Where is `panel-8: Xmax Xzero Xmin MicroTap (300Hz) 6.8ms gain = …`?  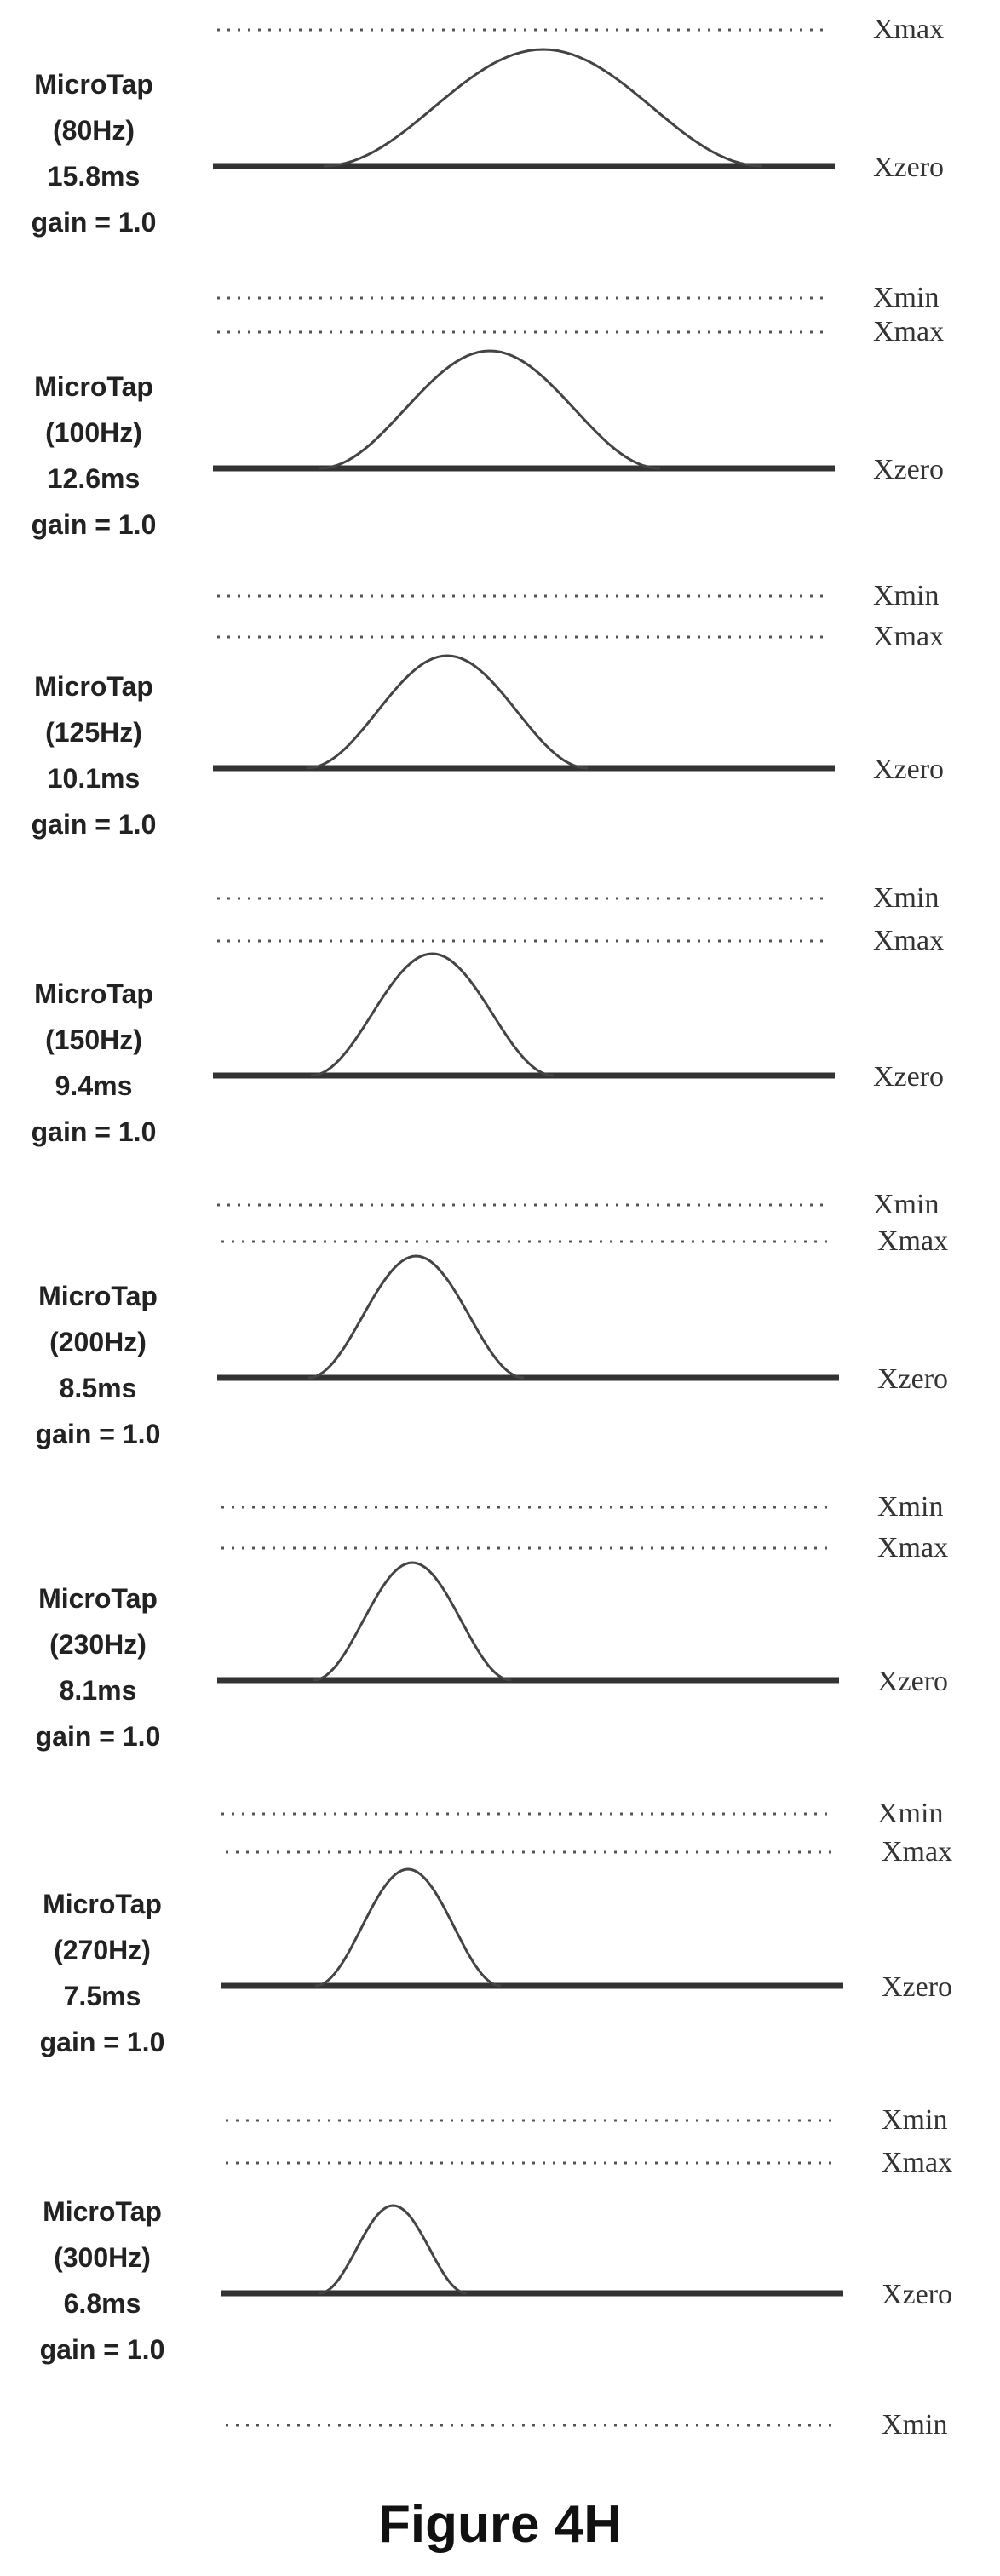
panel-8: Xmax Xzero Xmin MicroTap (300Hz) 6.8ms gain = … is located at coordinates (496, 2294).